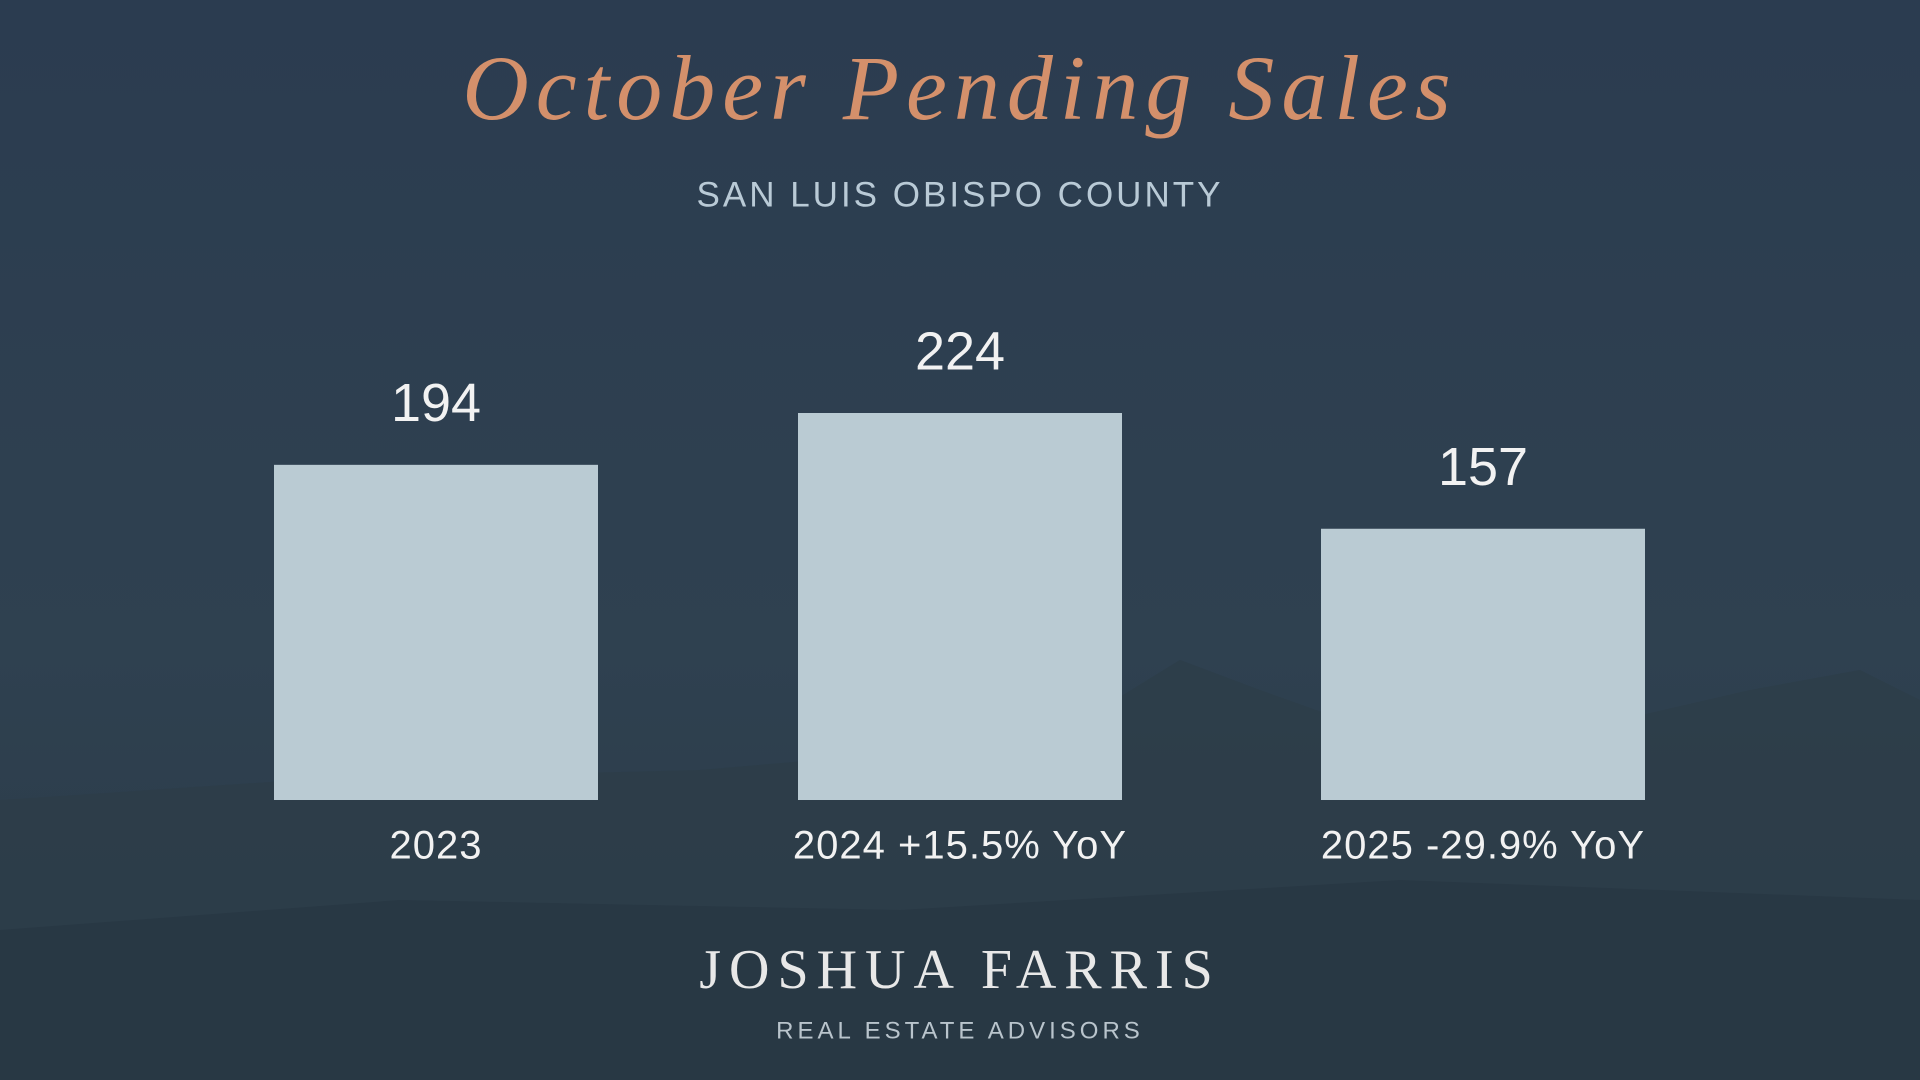  What do you see at coordinates (960, 970) in the screenshot?
I see `brand-name: JOSHUA FARRIS` at bounding box center [960, 970].